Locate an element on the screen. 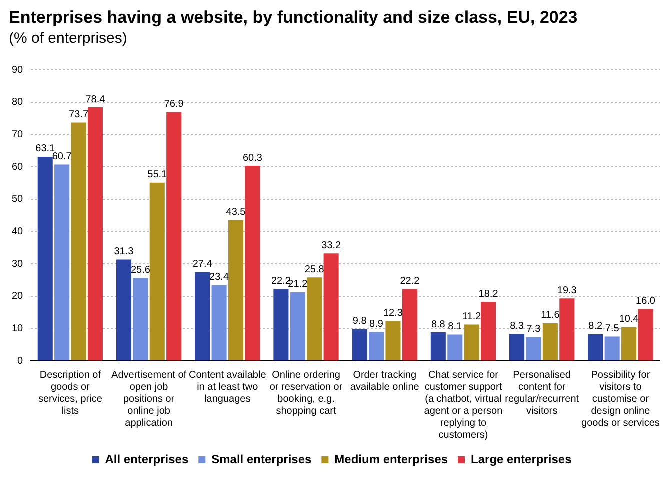 Image resolution: width=666 pixels, height=478 pixels. data-label: 7.3 is located at coordinates (534, 330).